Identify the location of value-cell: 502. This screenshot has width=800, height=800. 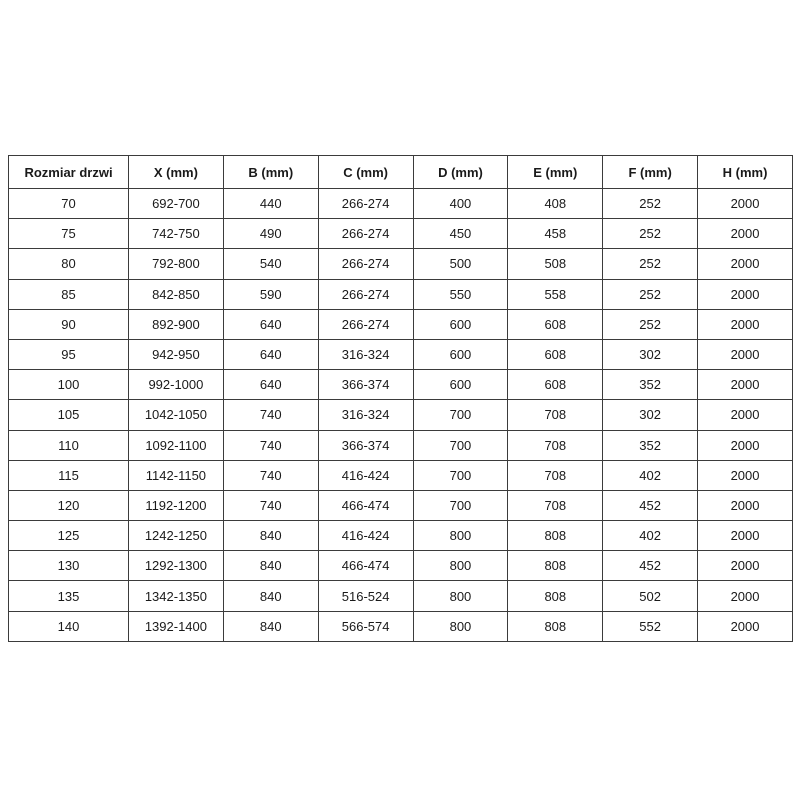
(650, 596).